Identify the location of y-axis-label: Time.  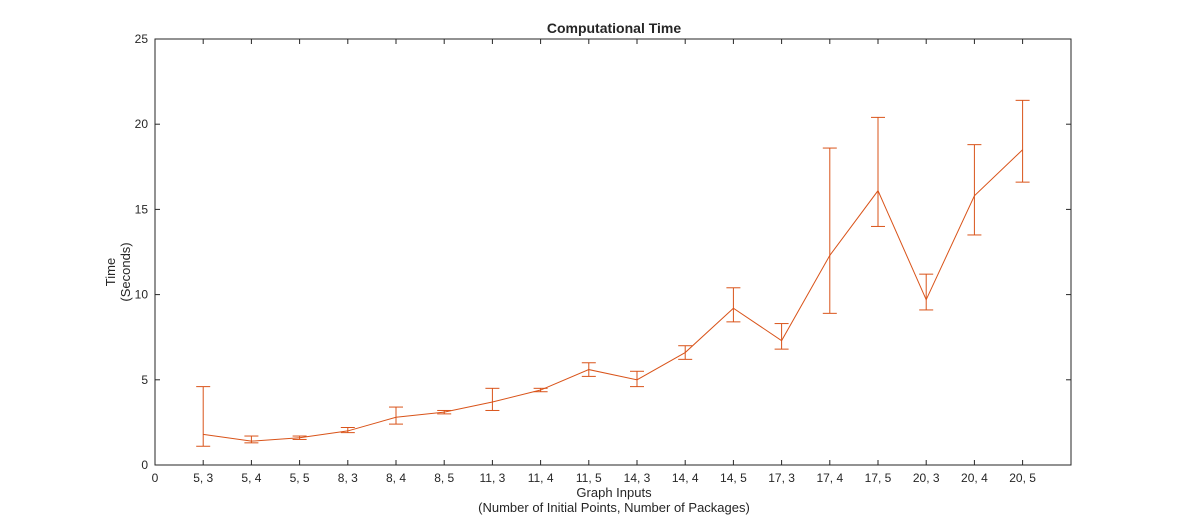
(110, 272).